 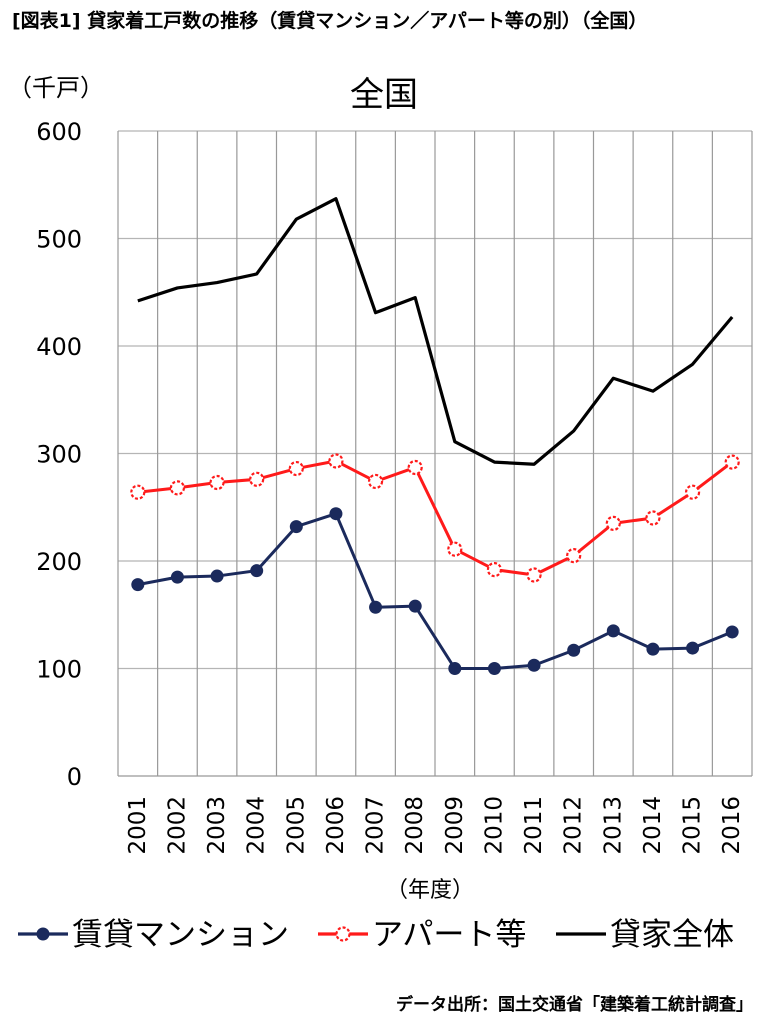 I want to click on legend-label: 賃貸マンション, so click(x=180, y=935).